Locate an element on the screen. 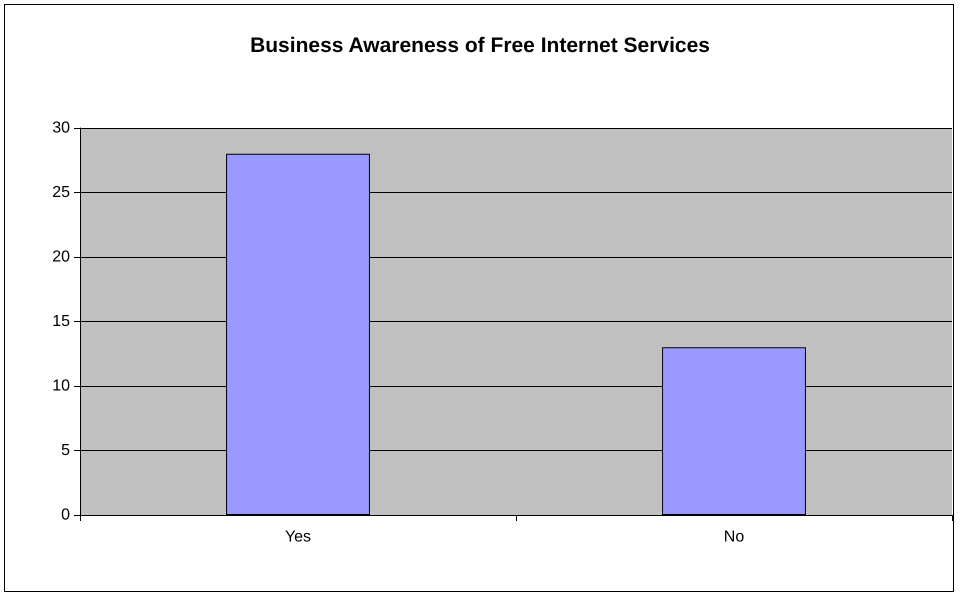  y-tick-label: 10 is located at coordinates (61, 386).